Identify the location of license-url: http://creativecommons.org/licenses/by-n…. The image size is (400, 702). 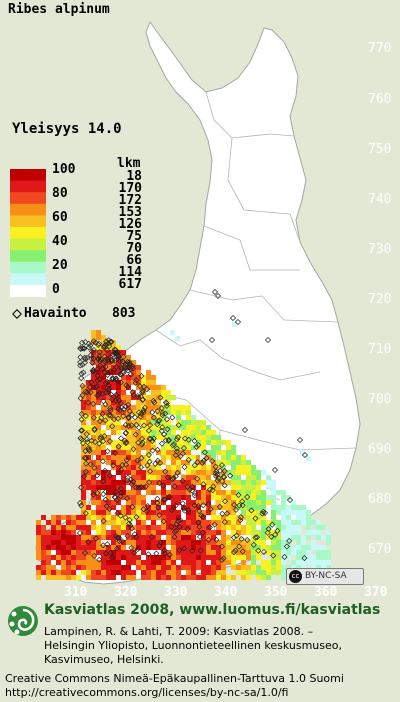
(147, 692).